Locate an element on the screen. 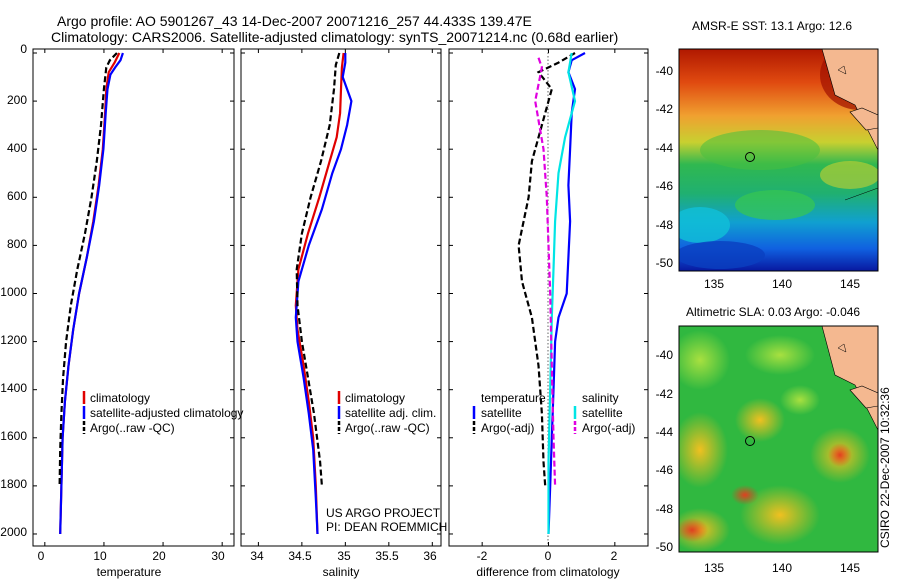 The height and width of the screenshot is (580, 900). p1-xtick-20: 20 is located at coordinates (159, 556).